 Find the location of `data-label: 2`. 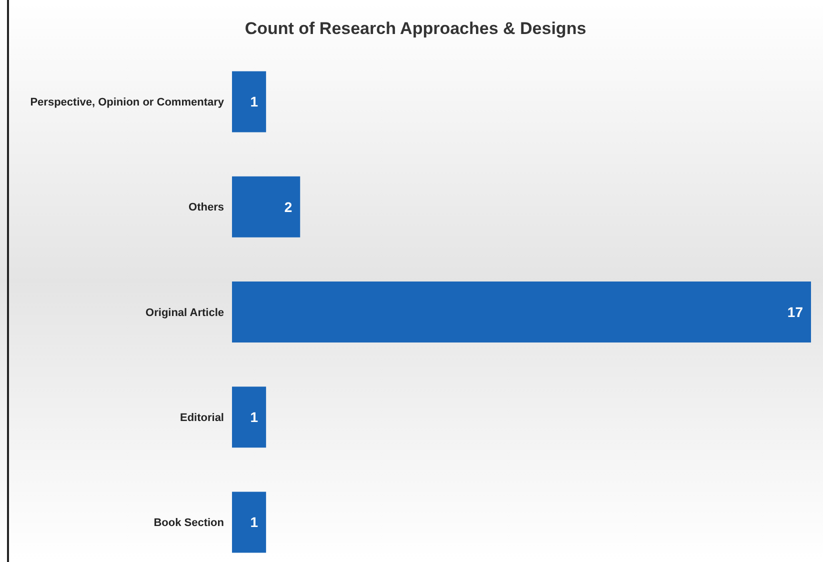

data-label: 2 is located at coordinates (288, 206).